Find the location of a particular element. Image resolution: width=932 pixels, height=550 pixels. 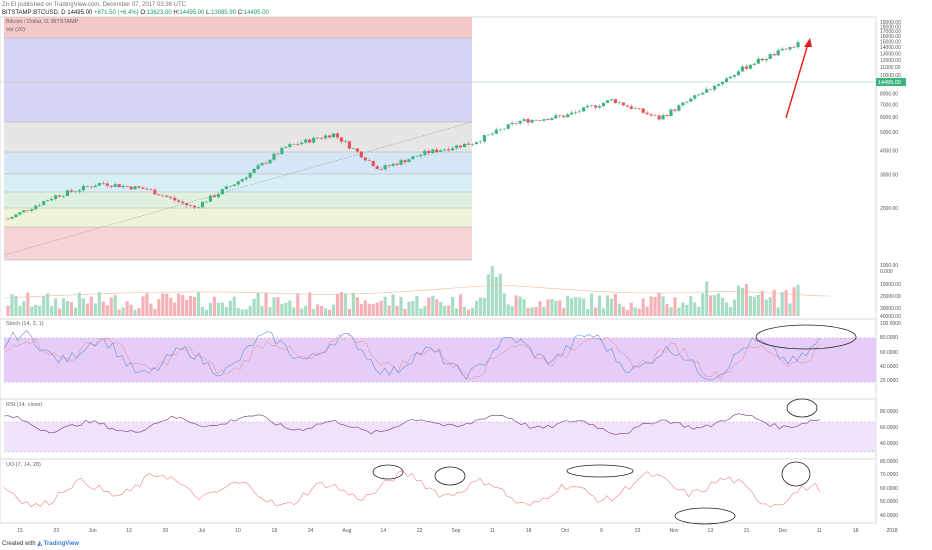

price-tick-label: 19000.00 is located at coordinates (890, 23).